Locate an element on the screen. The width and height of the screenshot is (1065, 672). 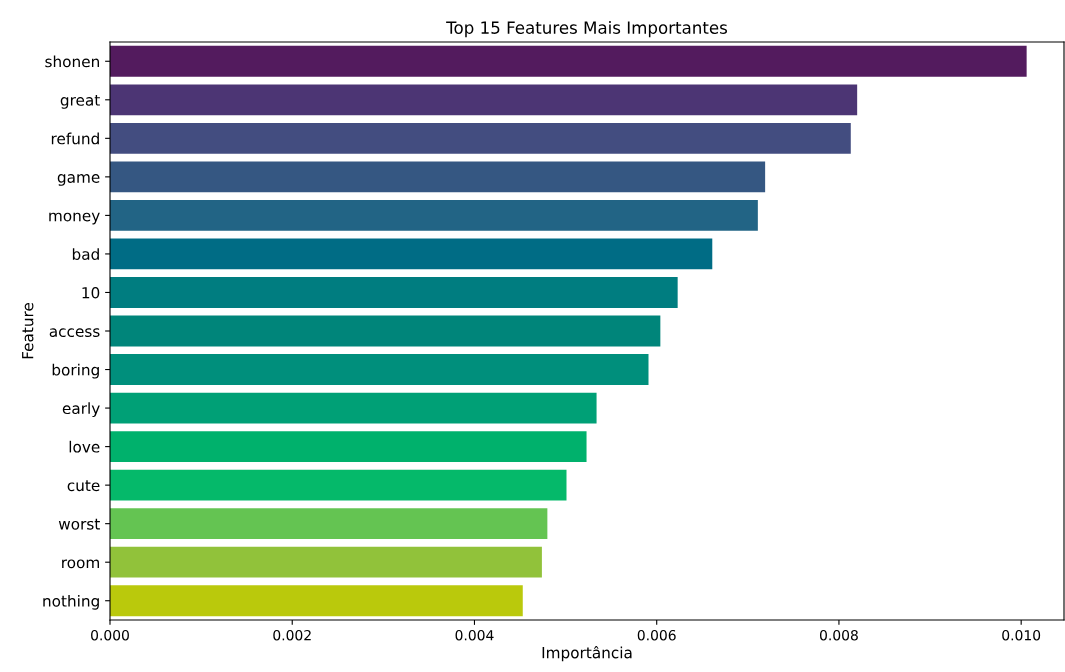
y-tick-label: access is located at coordinates (74, 333).